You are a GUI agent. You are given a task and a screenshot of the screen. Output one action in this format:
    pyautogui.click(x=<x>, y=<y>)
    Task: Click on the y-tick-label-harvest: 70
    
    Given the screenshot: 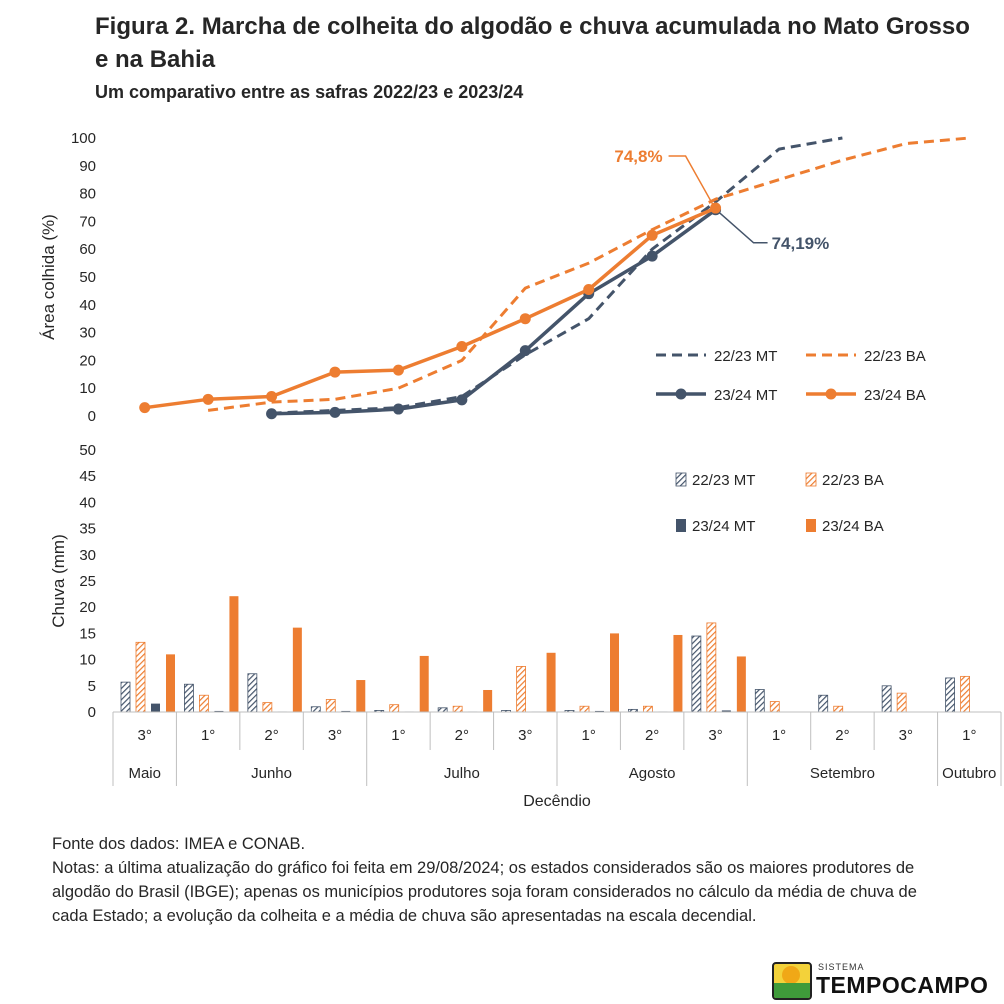 What is the action you would take?
    pyautogui.click(x=87, y=221)
    